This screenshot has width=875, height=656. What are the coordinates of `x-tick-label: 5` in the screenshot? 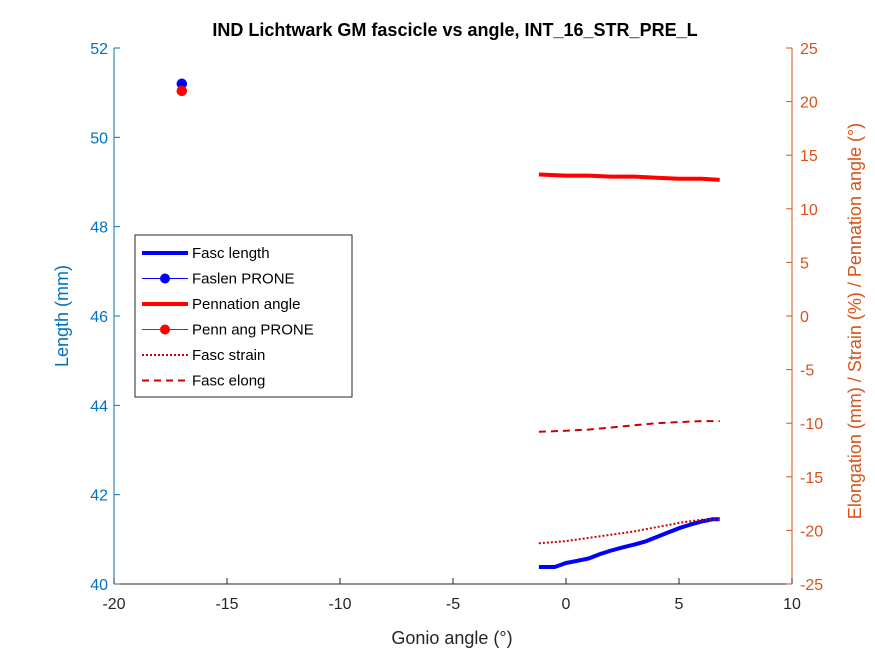 It's located at (679, 604).